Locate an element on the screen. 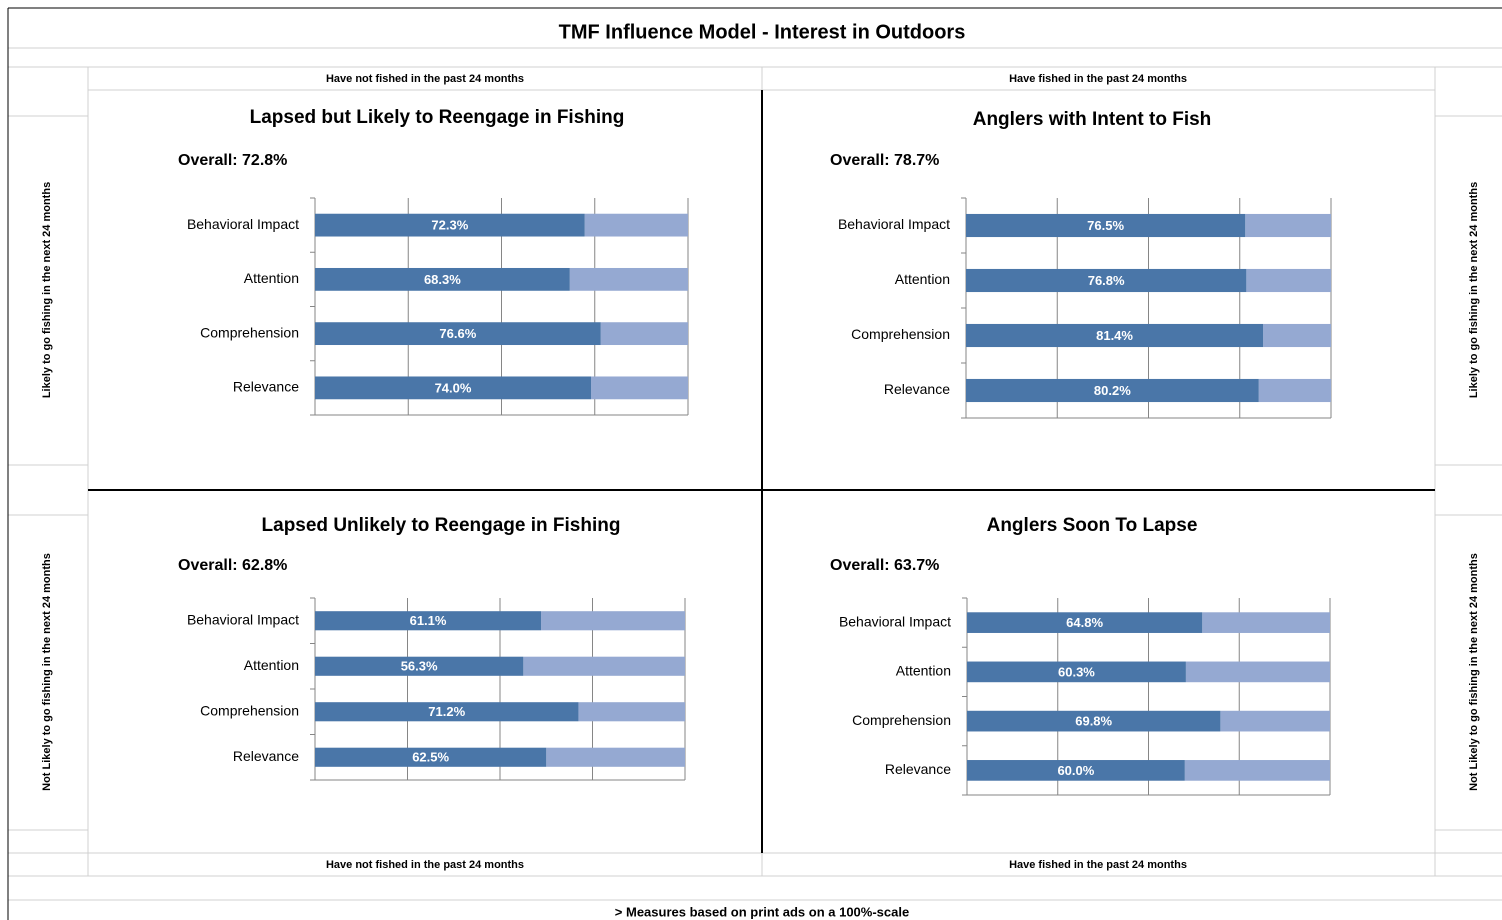 This screenshot has width=1502, height=920. value-label: 76.5% is located at coordinates (1105, 225).